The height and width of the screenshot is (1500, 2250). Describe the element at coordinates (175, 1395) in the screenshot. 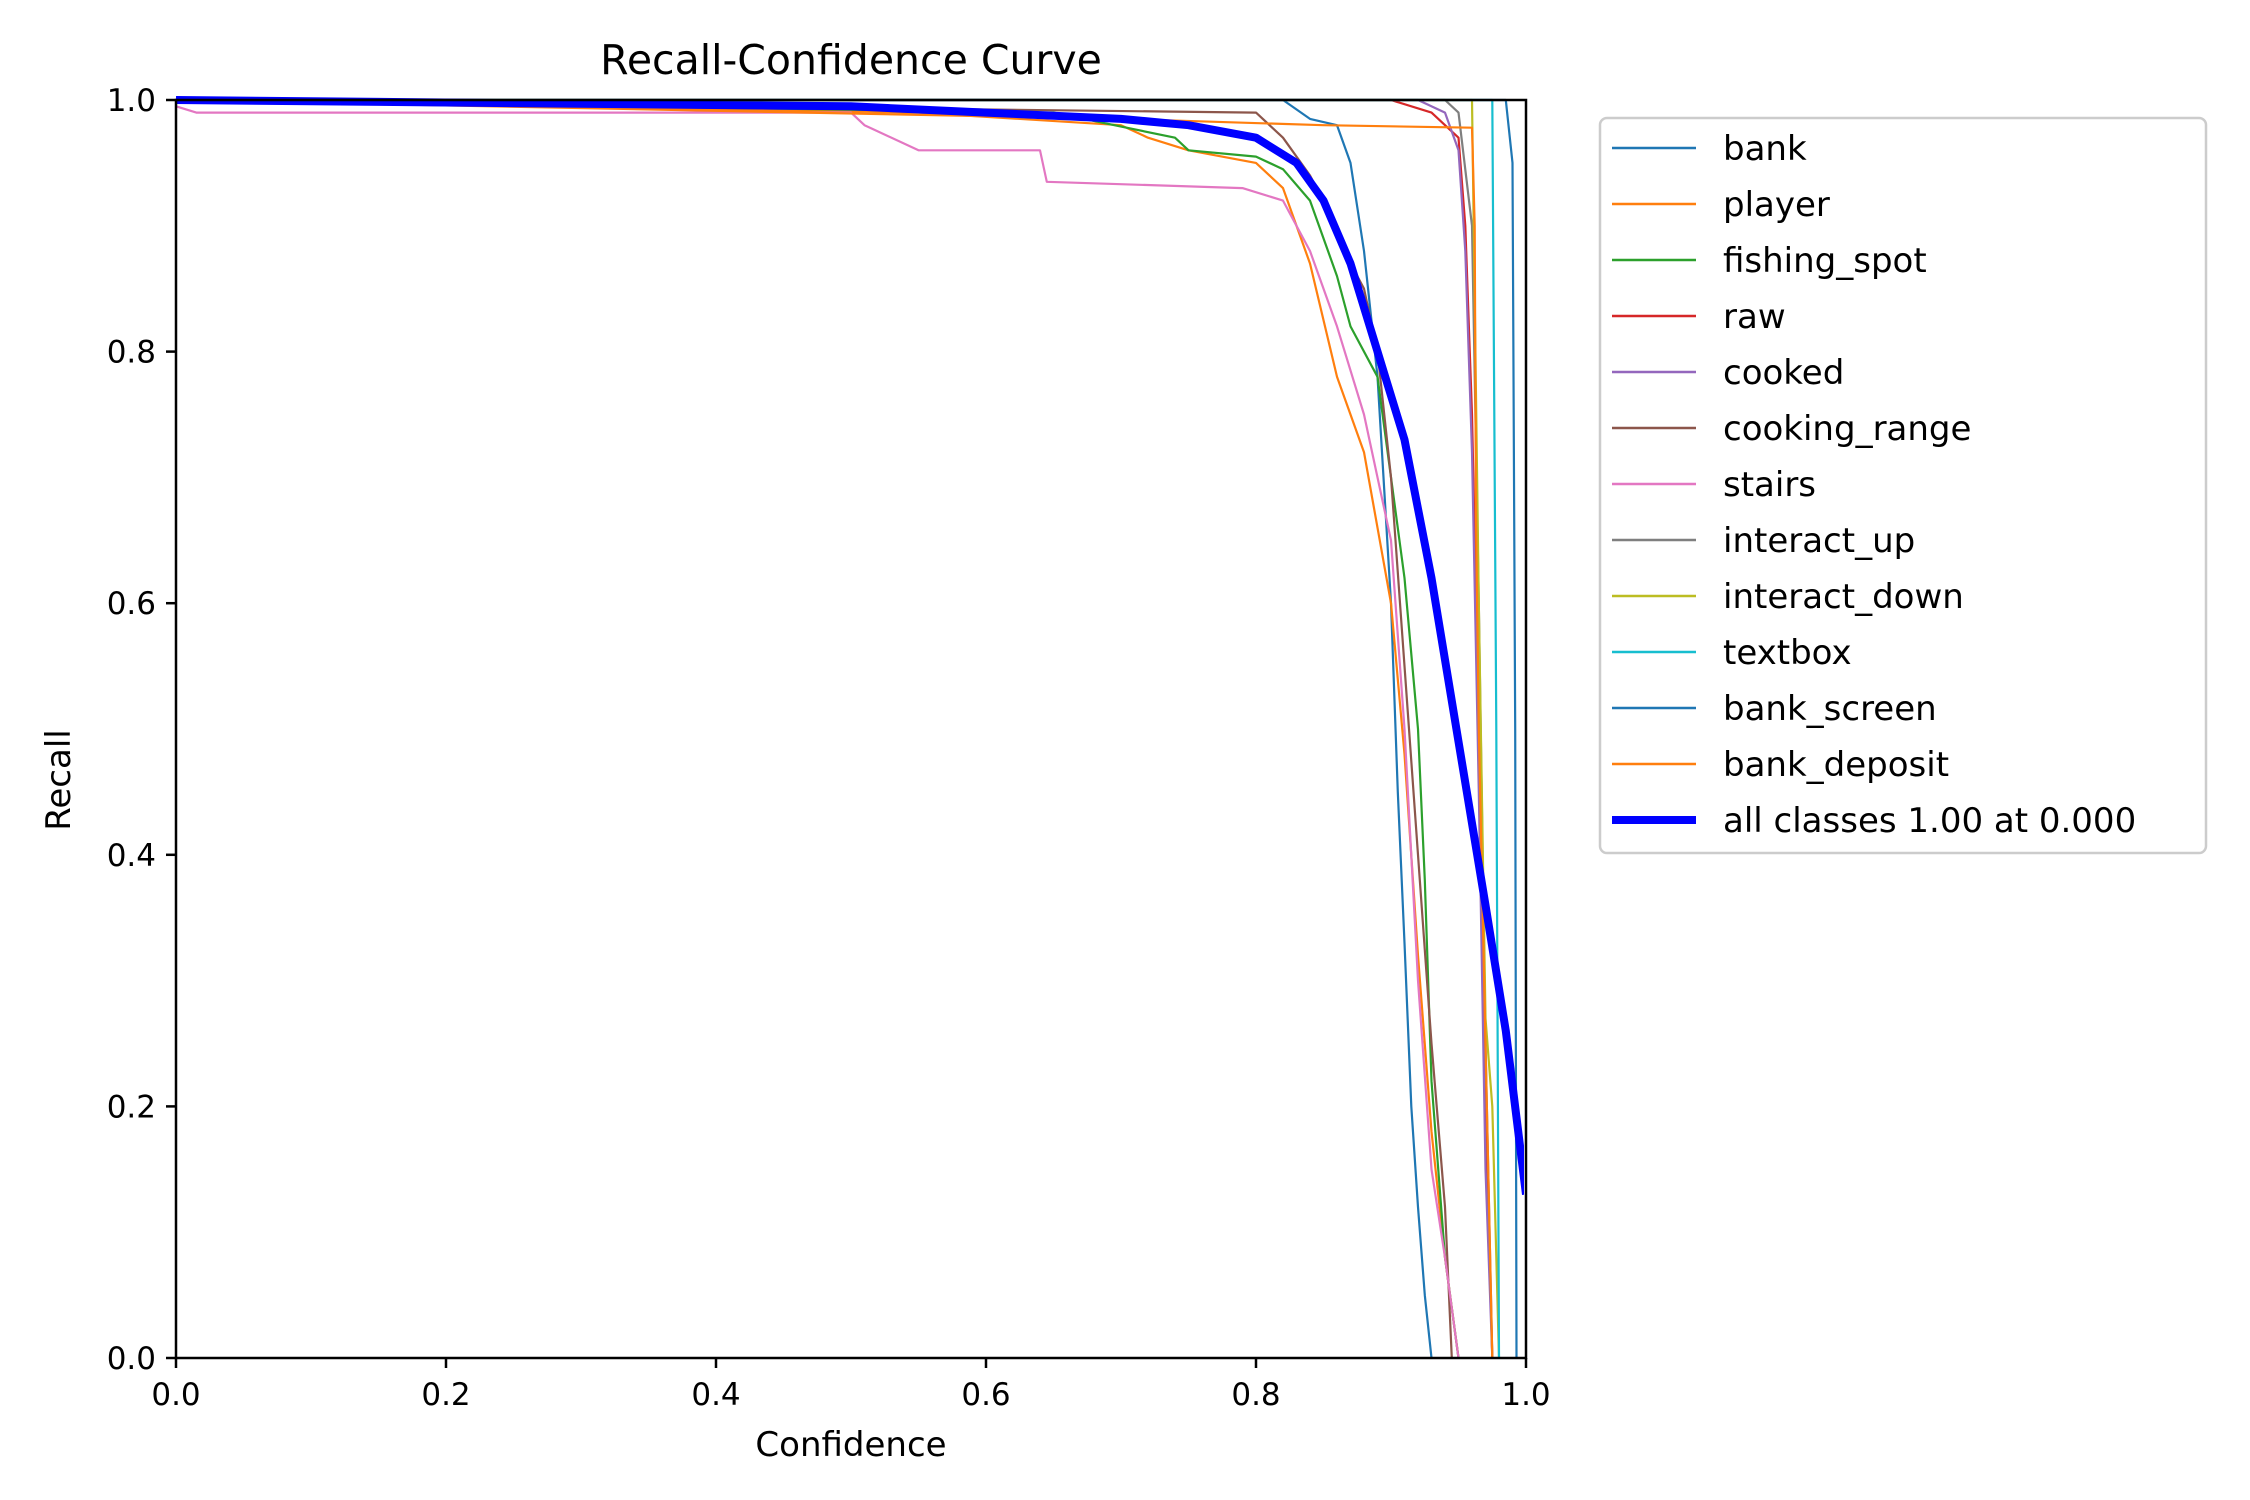

I see `x-tick-label: 0.0` at that location.